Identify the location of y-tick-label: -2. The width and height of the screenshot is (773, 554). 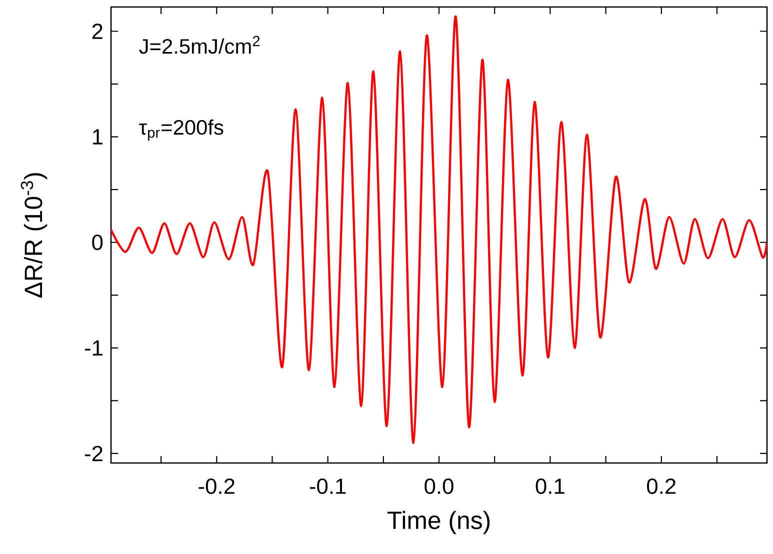
(93, 454).